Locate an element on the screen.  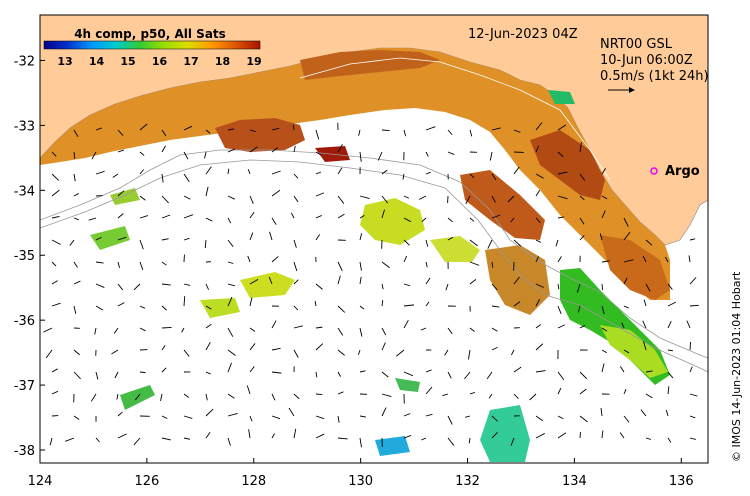
colorbar-bar is located at coordinates (152, 45).